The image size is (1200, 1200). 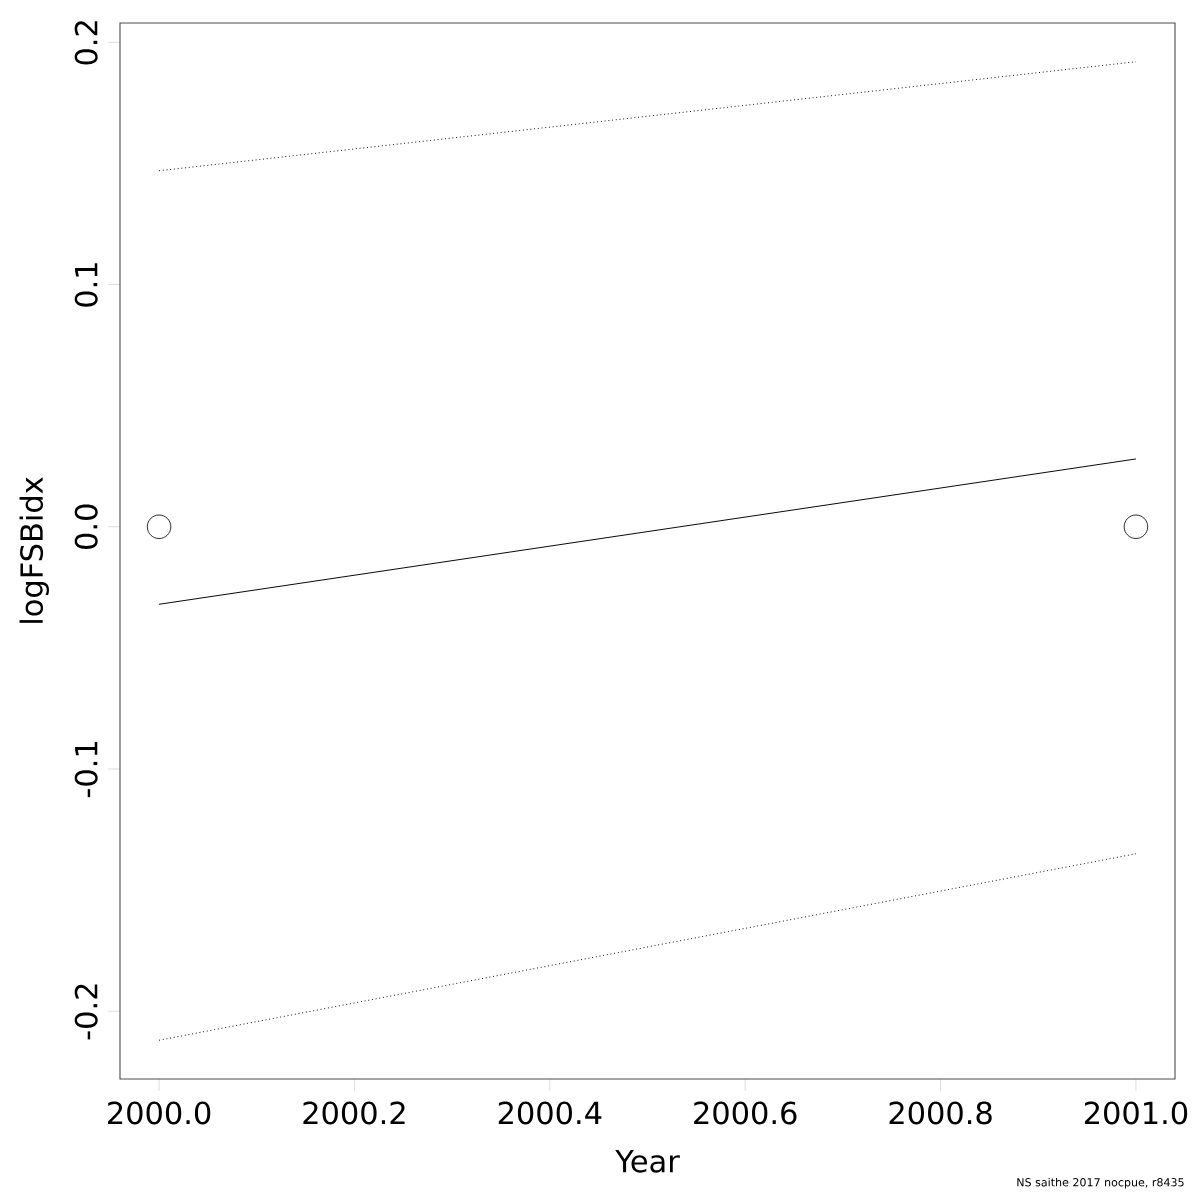 I want to click on y-tick-label: 0.1, so click(x=86, y=285).